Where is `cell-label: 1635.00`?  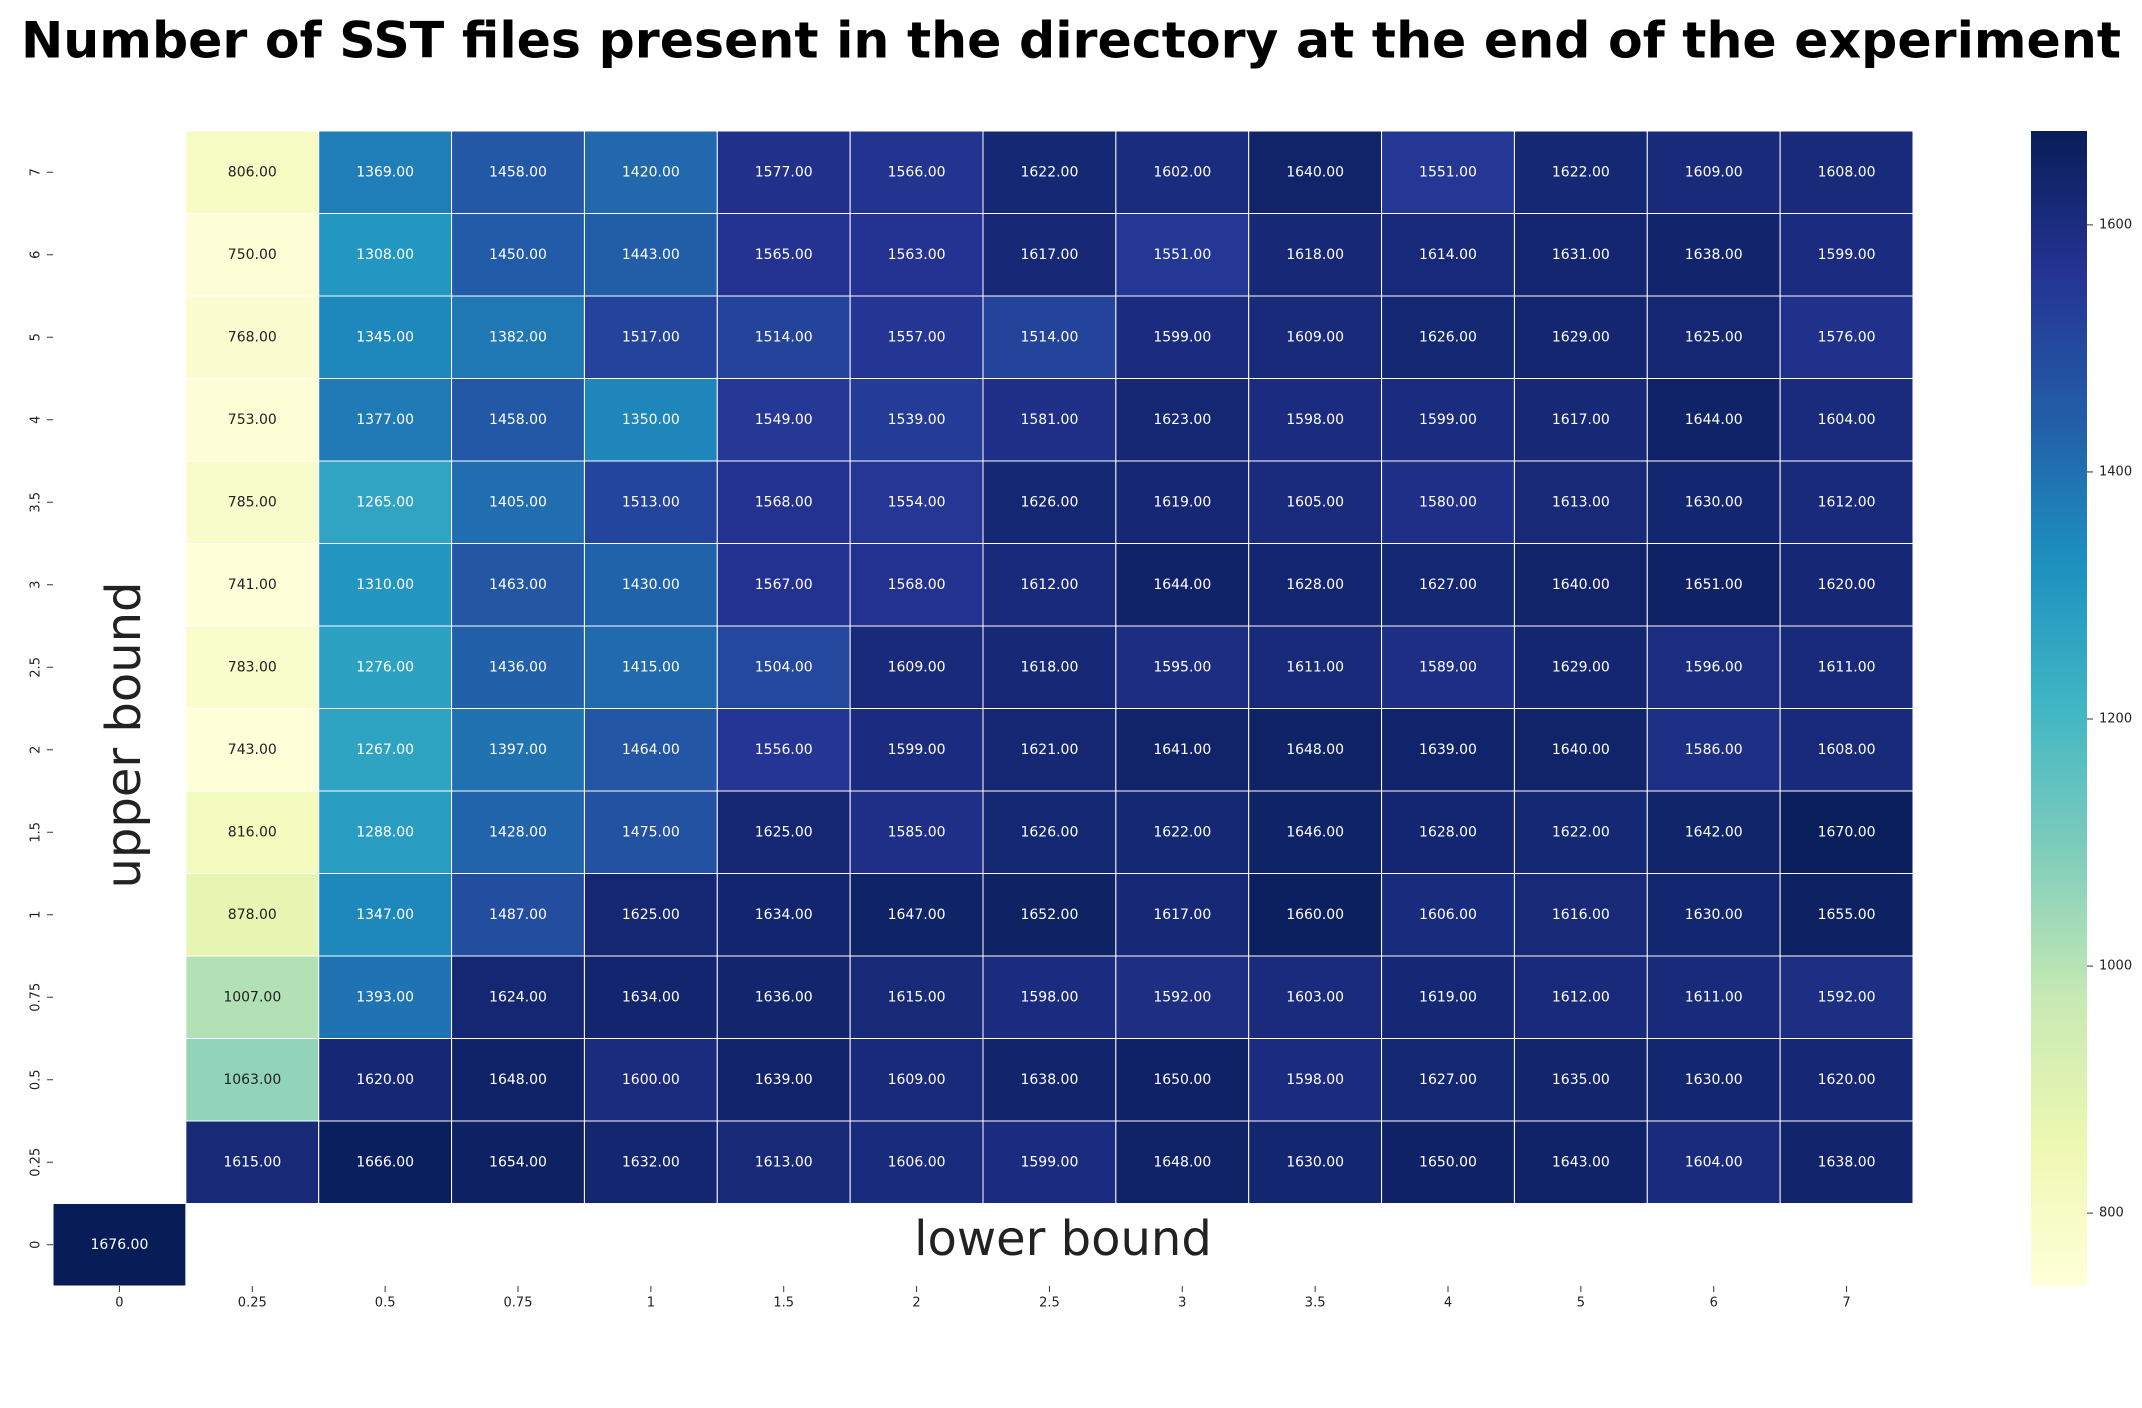 cell-label: 1635.00 is located at coordinates (1581, 1080).